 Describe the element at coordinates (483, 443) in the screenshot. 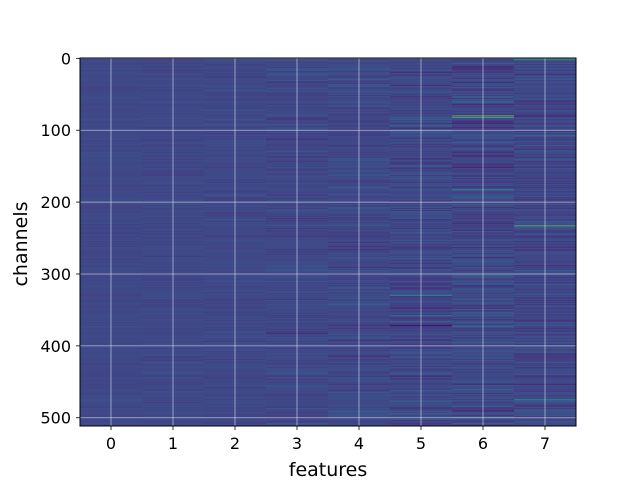

I see `x-tick-label: 6` at that location.